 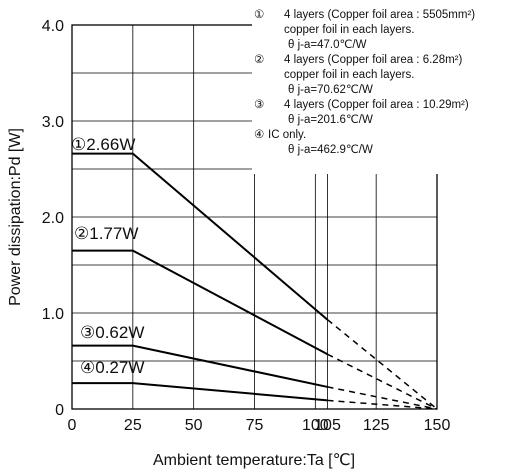 I want to click on note-2-marker: ②, so click(x=259, y=60).